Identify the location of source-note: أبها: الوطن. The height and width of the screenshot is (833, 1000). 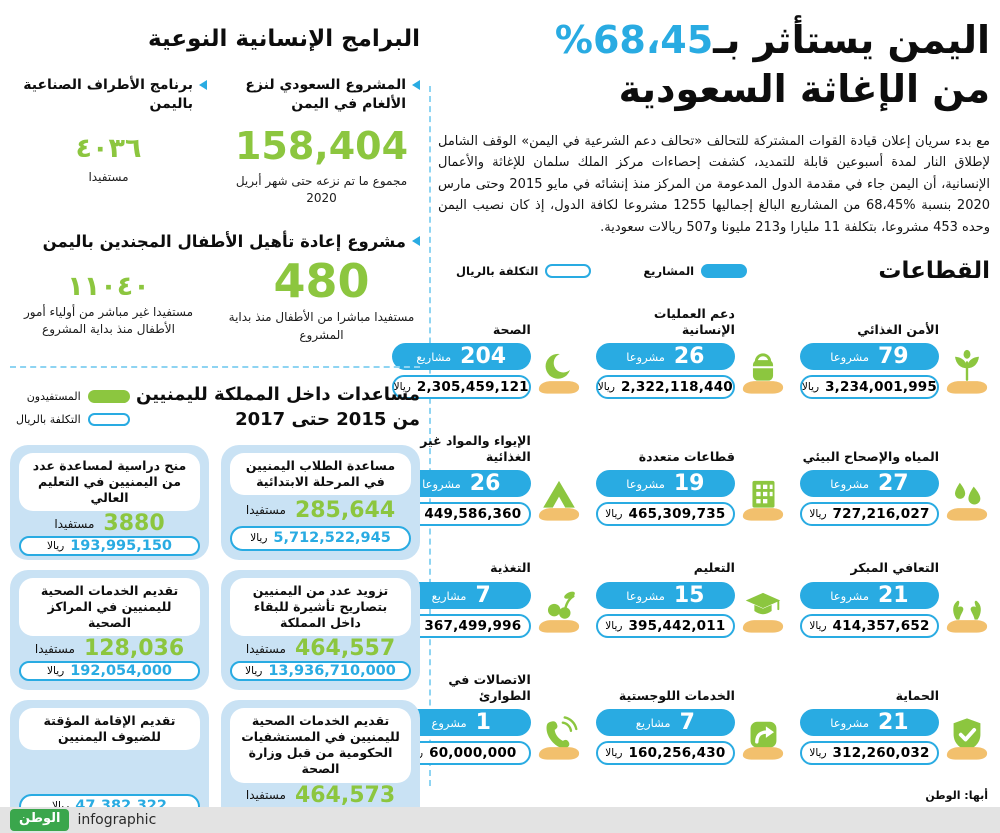
(956, 795).